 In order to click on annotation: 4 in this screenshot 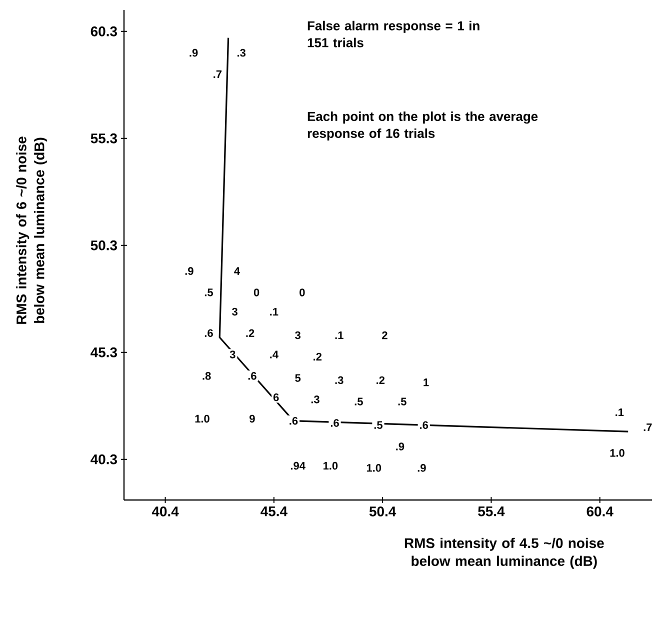, I will do `click(237, 271)`.